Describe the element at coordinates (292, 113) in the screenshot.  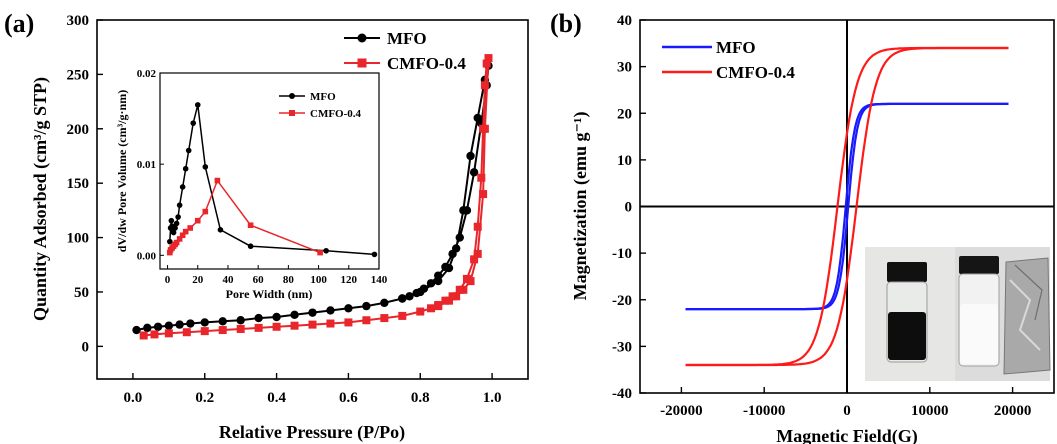
I see `inset-legend-marker-cmfo` at that location.